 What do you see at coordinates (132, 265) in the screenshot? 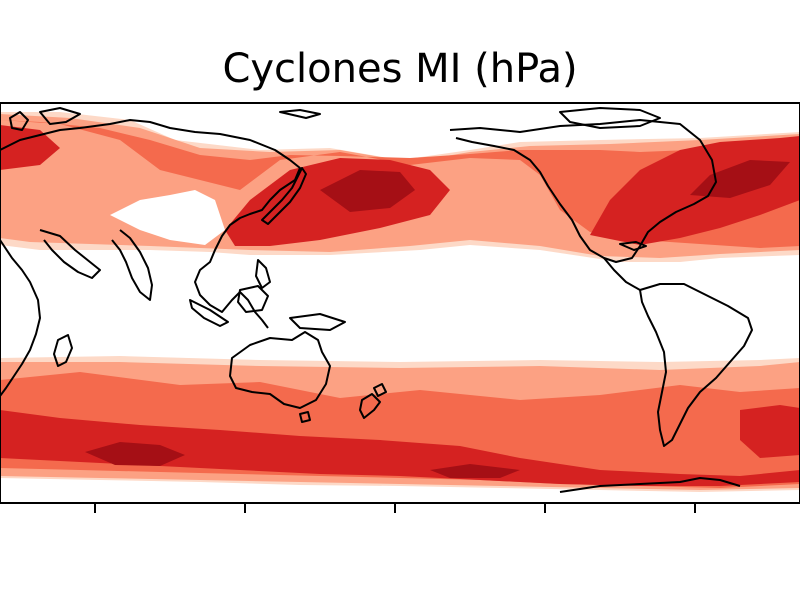
I see `coastline-india` at bounding box center [132, 265].